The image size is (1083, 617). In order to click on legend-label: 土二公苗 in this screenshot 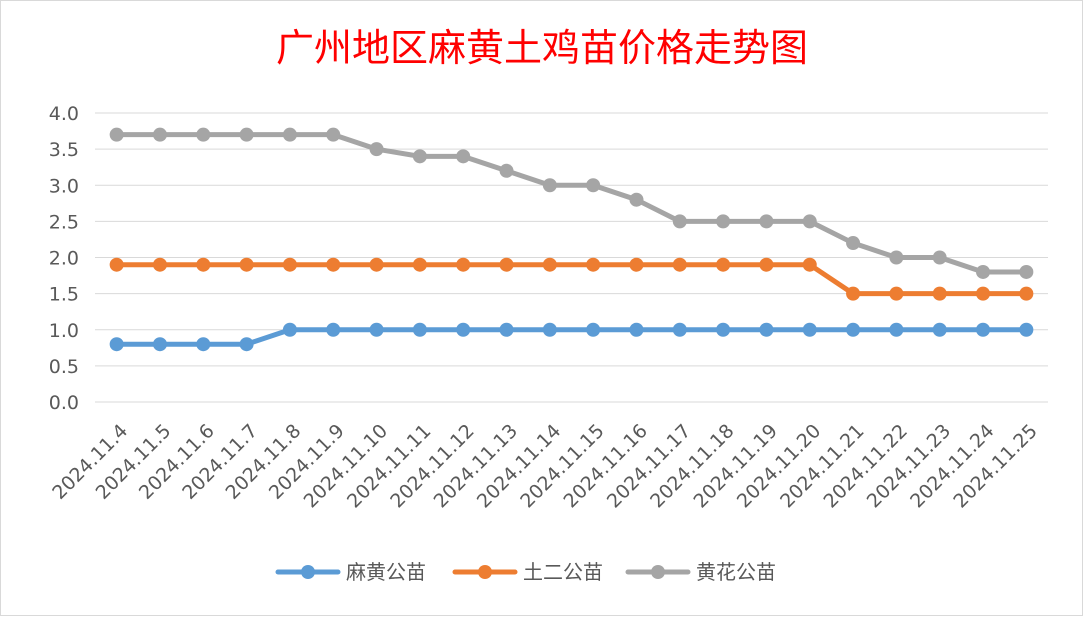, I will do `click(563, 572)`.